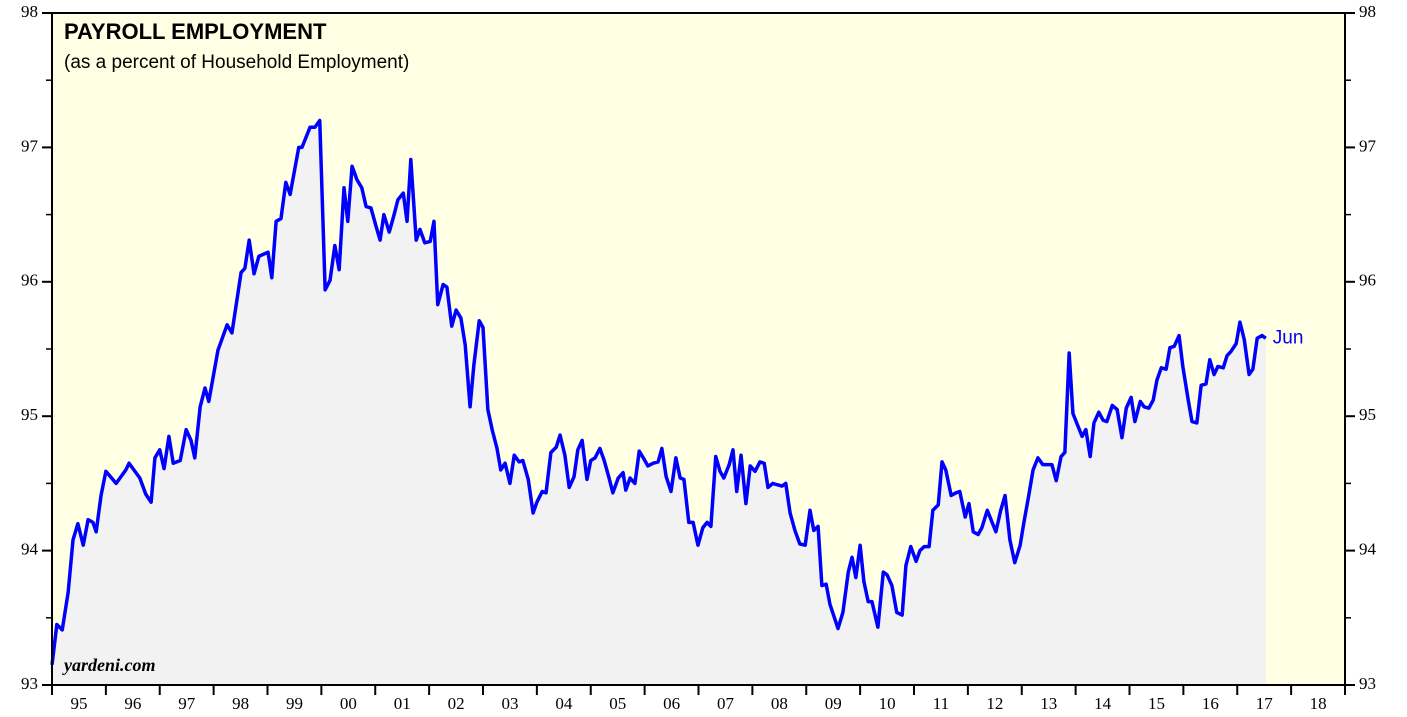  What do you see at coordinates (1367, 11) in the screenshot?
I see `y-tick-label-right: 98` at bounding box center [1367, 11].